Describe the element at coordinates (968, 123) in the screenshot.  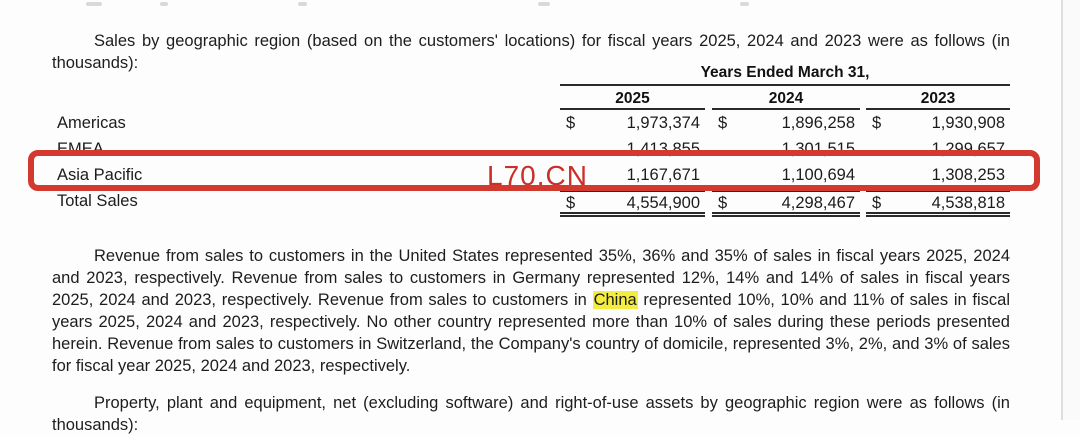
I see `amount: 1,930,908` at that location.